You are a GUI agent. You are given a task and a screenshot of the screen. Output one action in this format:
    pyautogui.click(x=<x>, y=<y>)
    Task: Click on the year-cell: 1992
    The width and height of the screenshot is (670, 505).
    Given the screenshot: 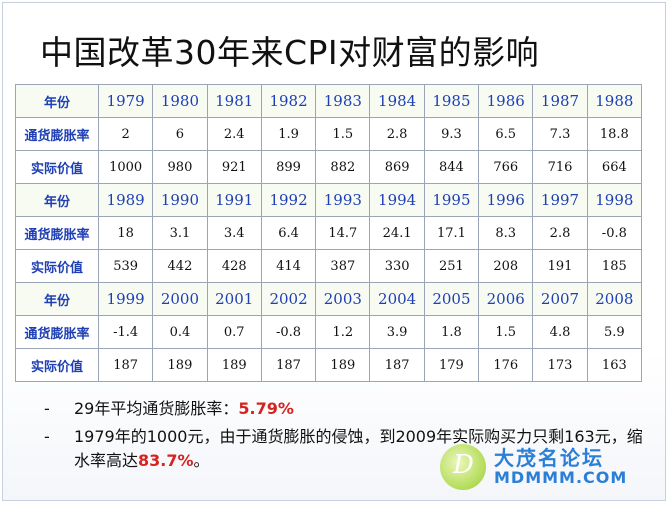 What is the action you would take?
    pyautogui.click(x=288, y=200)
    